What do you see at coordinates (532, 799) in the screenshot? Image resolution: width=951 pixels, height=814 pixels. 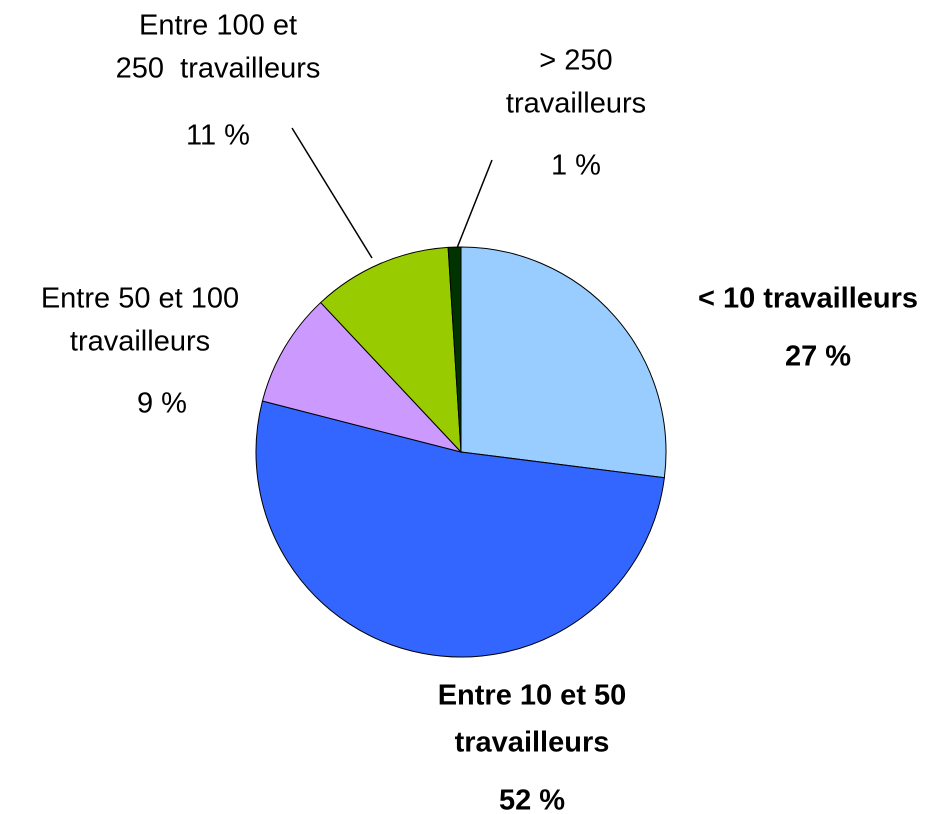 I see `value-label: 52 %` at bounding box center [532, 799].